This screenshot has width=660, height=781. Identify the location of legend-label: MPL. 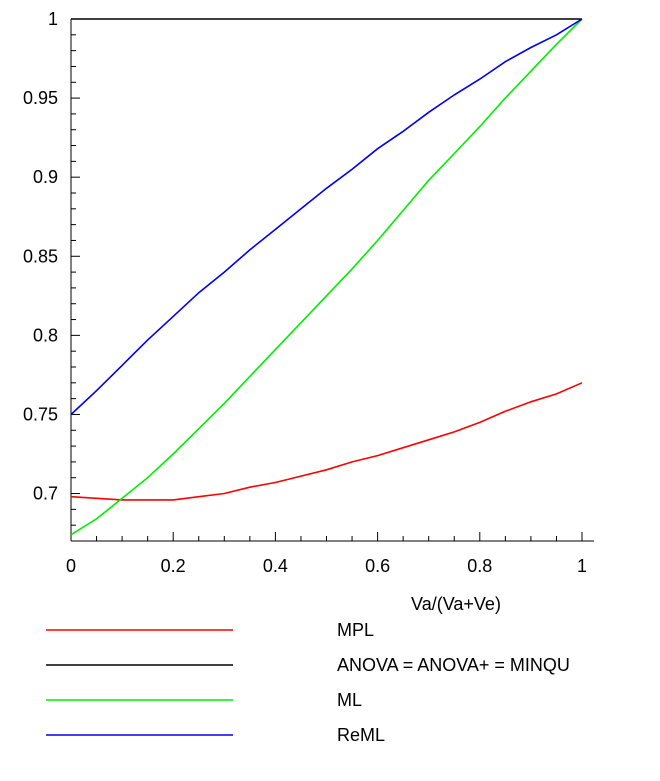
(355, 630).